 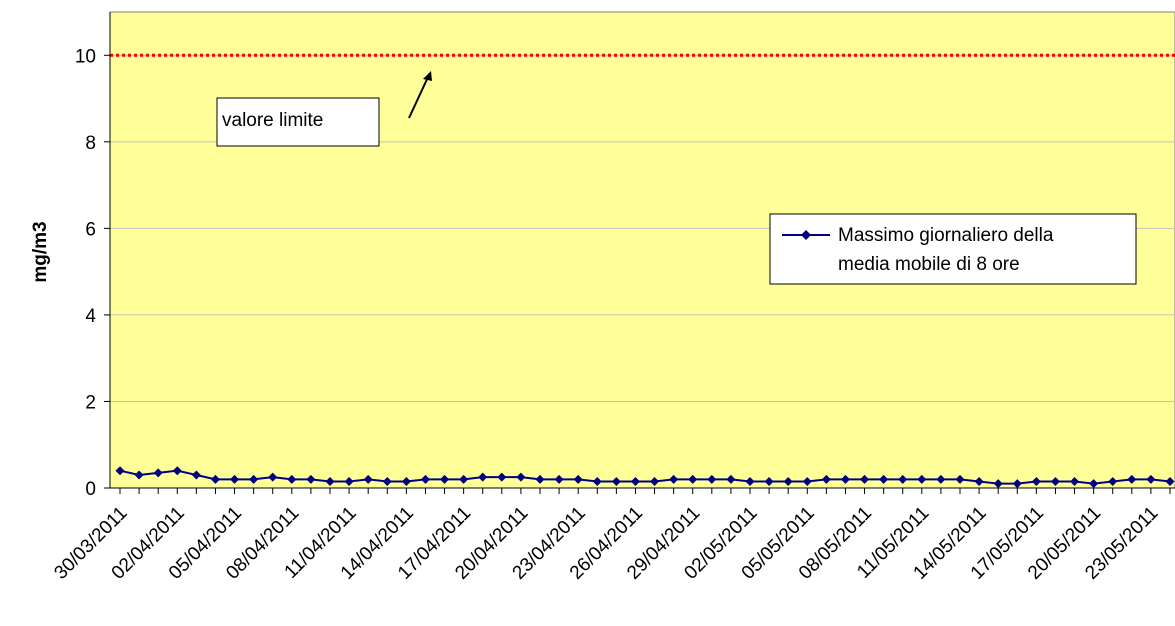 What do you see at coordinates (90, 229) in the screenshot?
I see `y-tick-label: 6` at bounding box center [90, 229].